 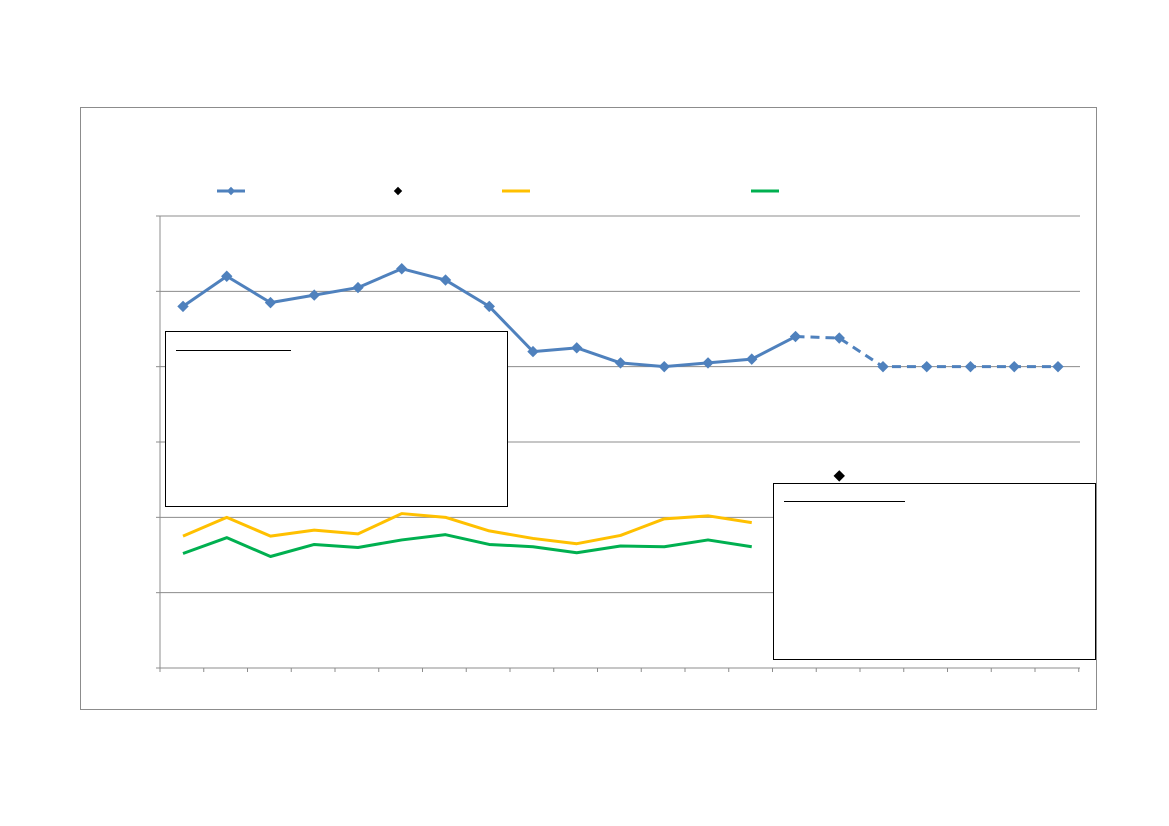 What do you see at coordinates (934, 571) in the screenshot?
I see `annotation-box-right` at bounding box center [934, 571].